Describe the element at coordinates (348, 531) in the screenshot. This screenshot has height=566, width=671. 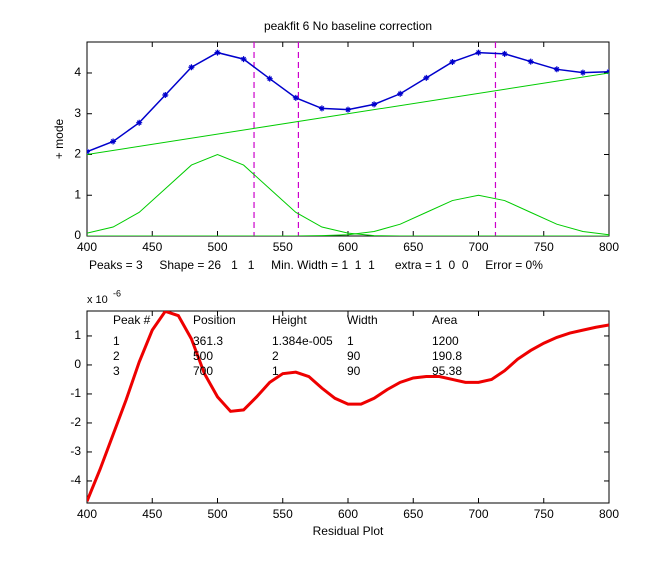
I see `x-axis-label: Residual Plot` at that location.